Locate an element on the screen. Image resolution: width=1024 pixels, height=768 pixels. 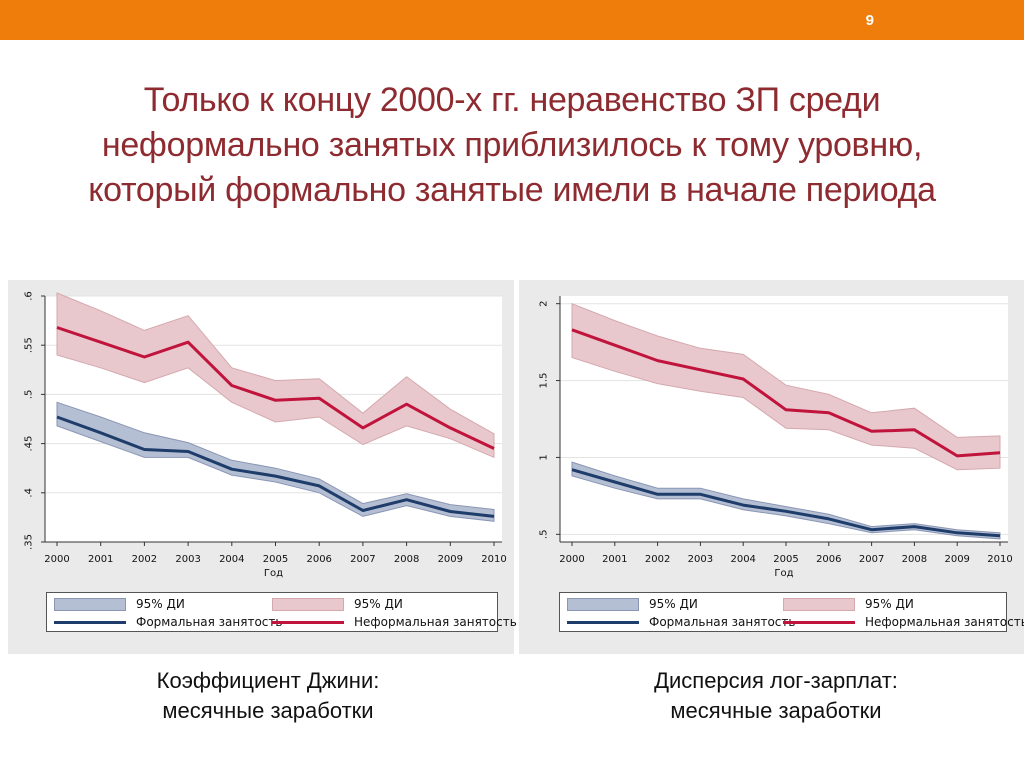
y-tick-label: .45 is located at coordinates (29, 444).